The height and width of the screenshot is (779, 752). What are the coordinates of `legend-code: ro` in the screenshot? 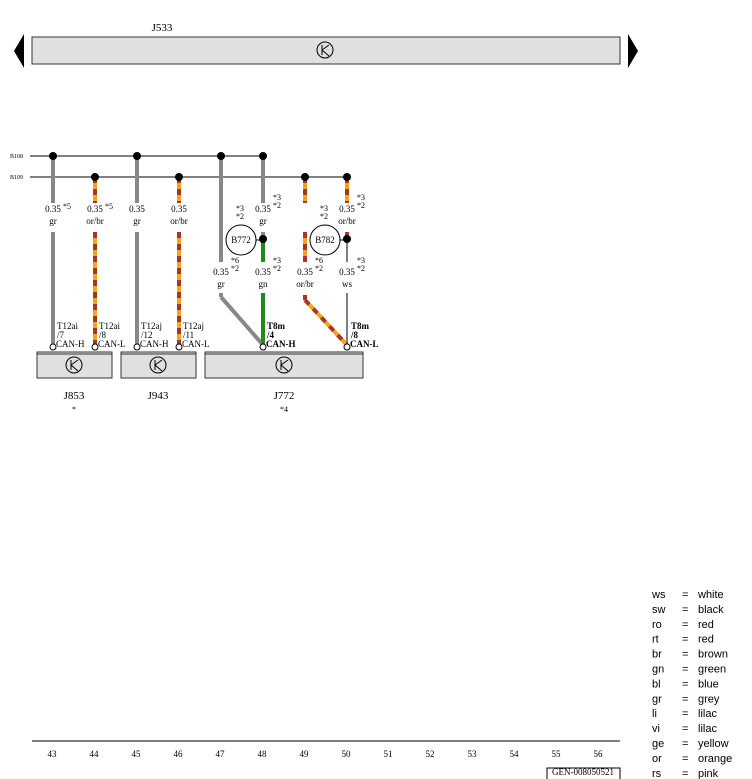 It's located at (657, 625).